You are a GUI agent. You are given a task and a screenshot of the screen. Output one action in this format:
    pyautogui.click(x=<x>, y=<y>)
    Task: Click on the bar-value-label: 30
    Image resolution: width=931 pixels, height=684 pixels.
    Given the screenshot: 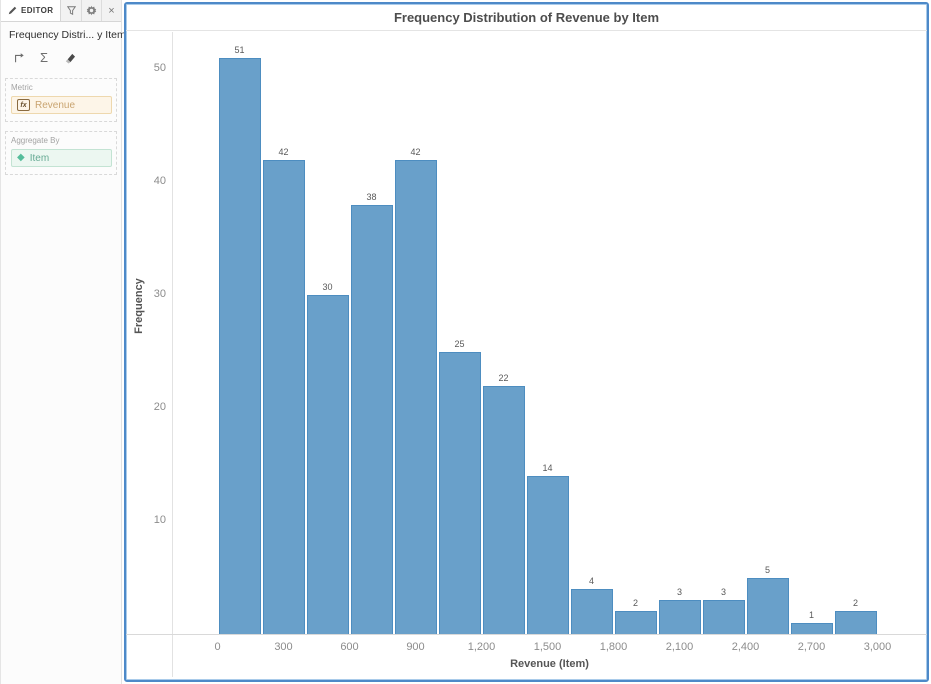 What is the action you would take?
    pyautogui.click(x=327, y=287)
    